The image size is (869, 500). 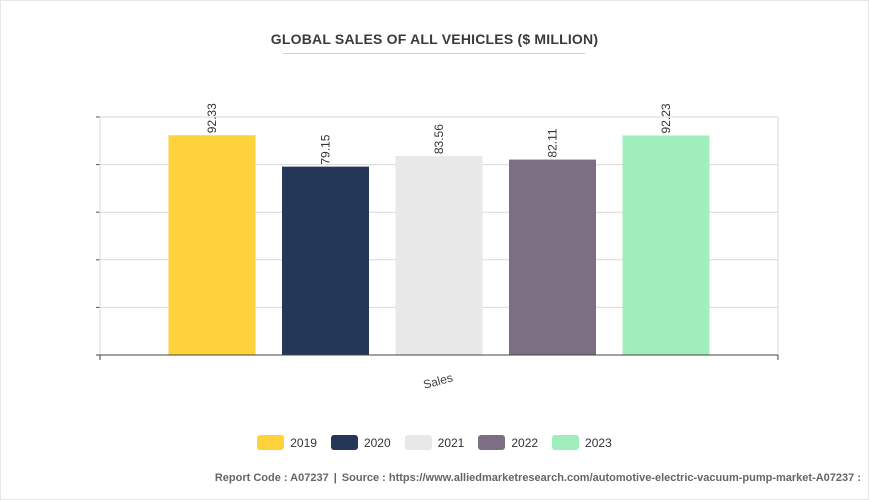 What do you see at coordinates (451, 442) in the screenshot?
I see `legend-label: 2021` at bounding box center [451, 442].